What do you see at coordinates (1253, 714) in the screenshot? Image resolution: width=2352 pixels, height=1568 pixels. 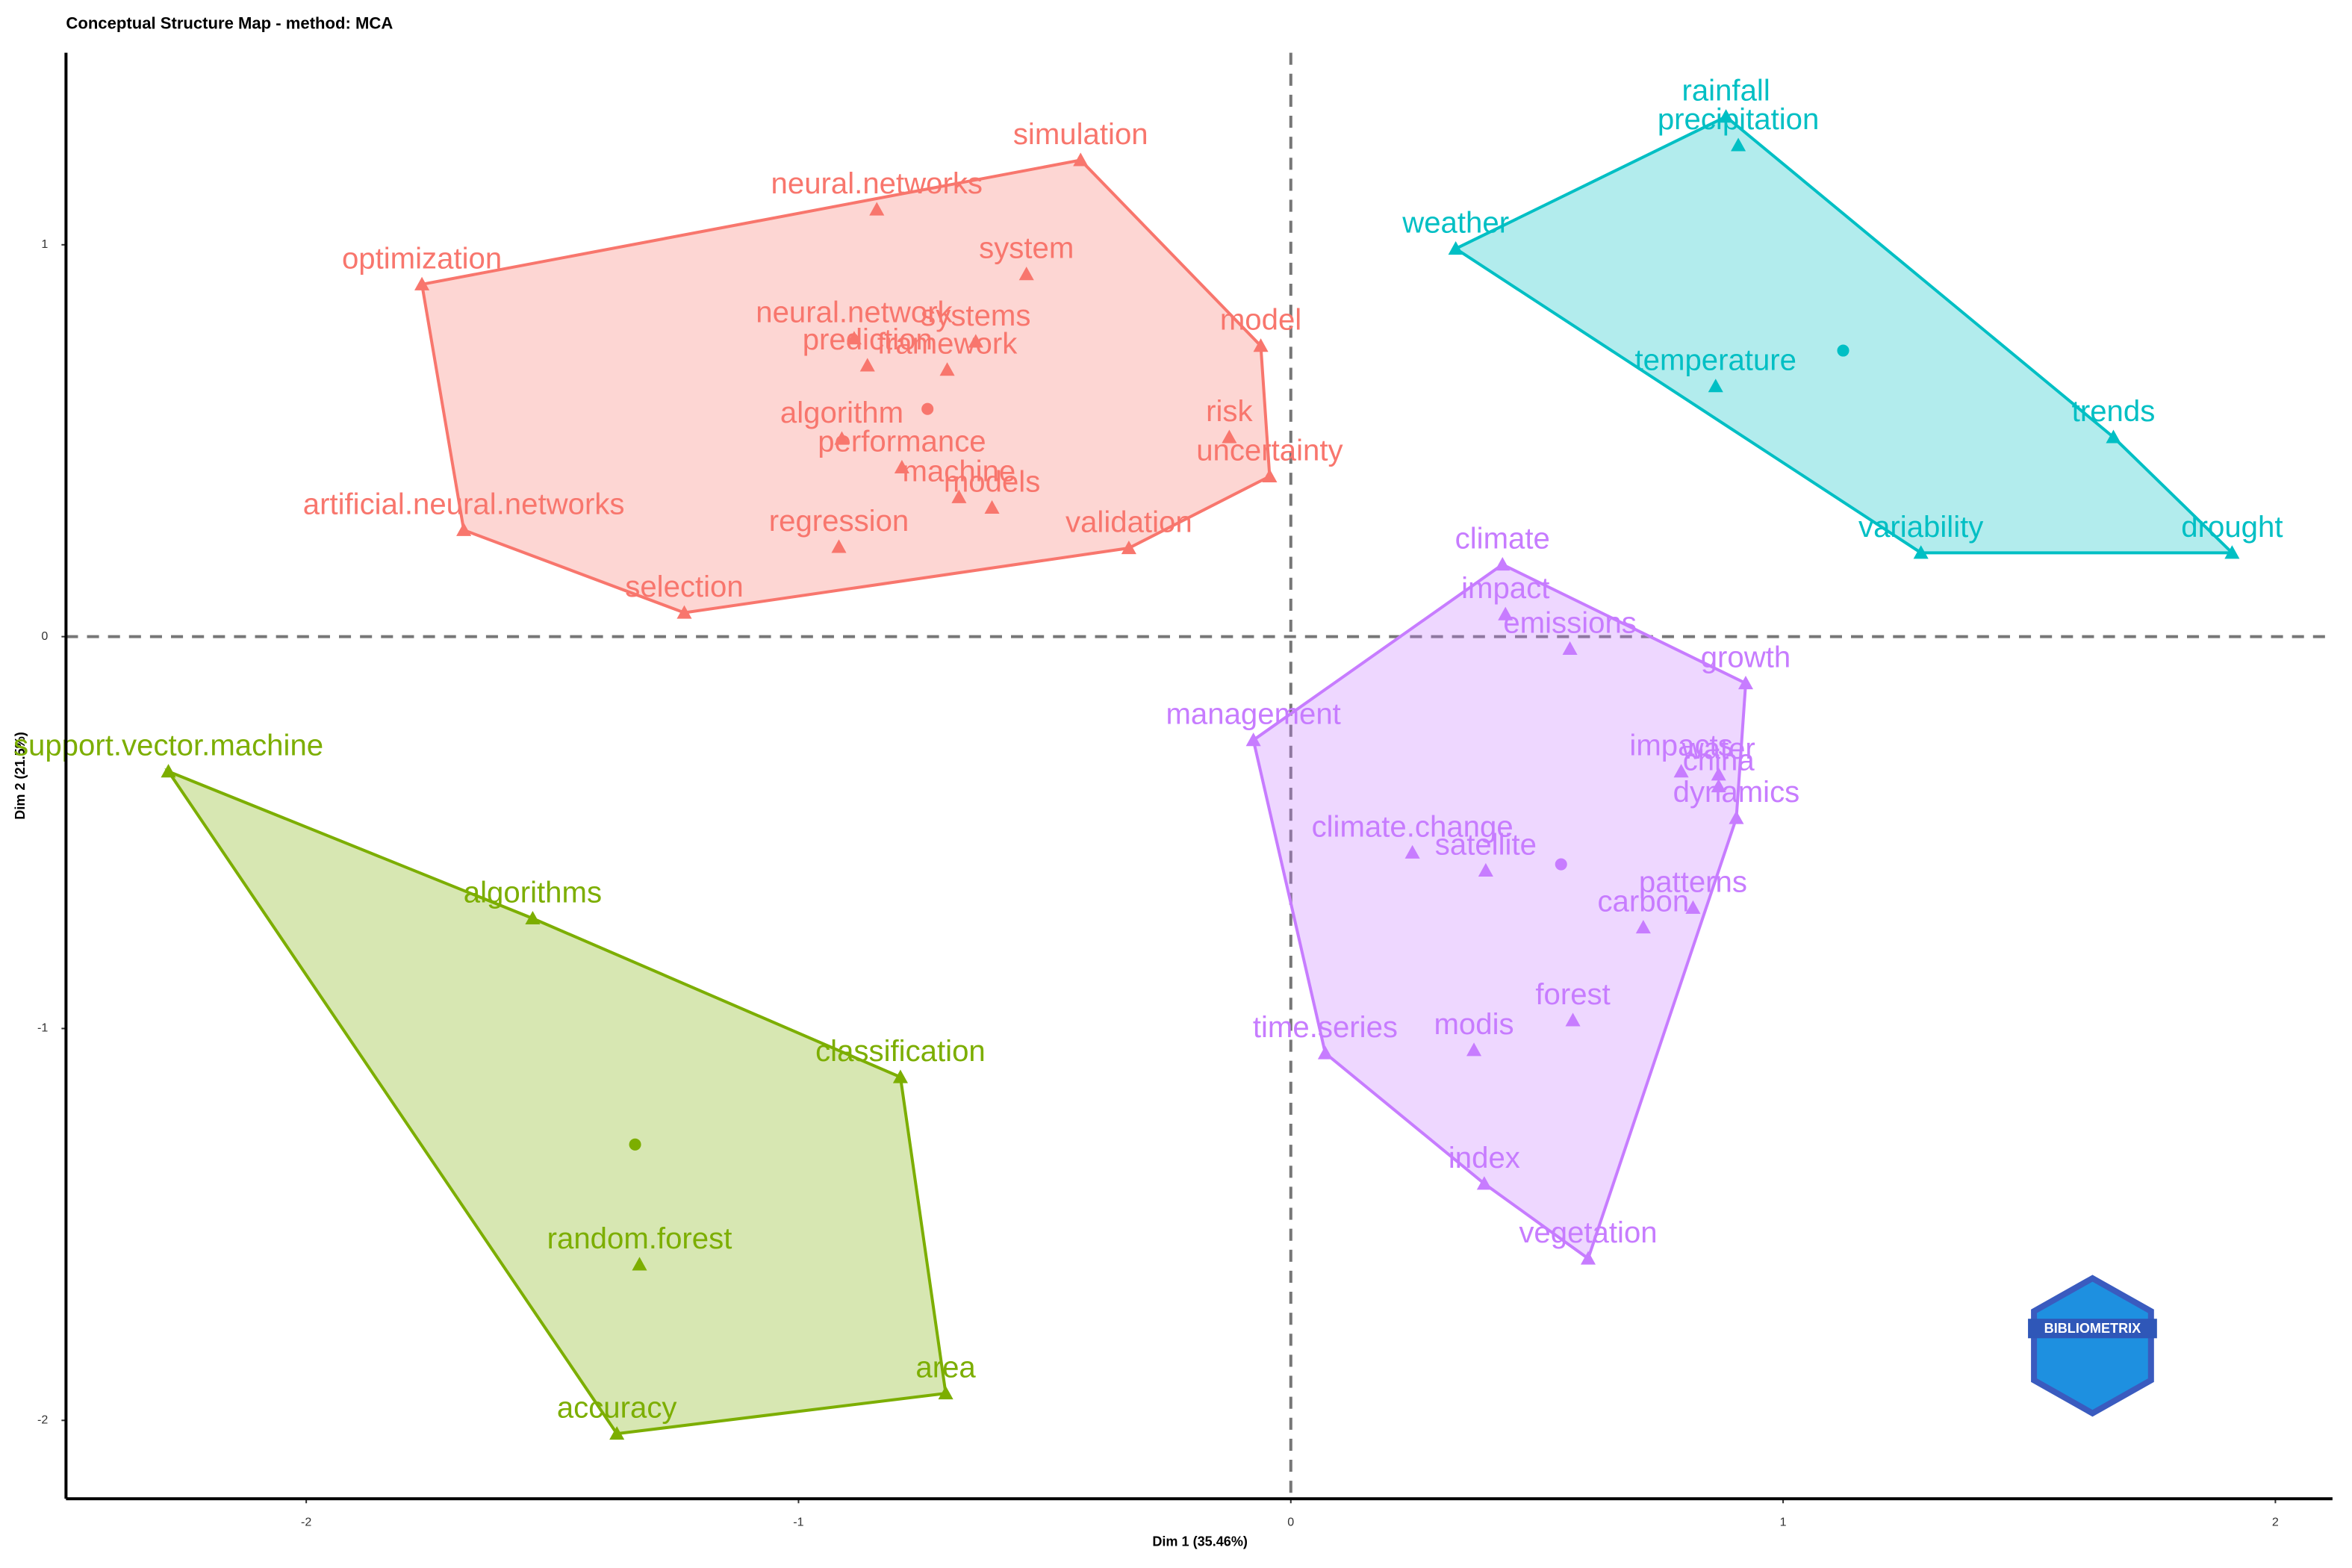 I see `point-label: management` at bounding box center [1253, 714].